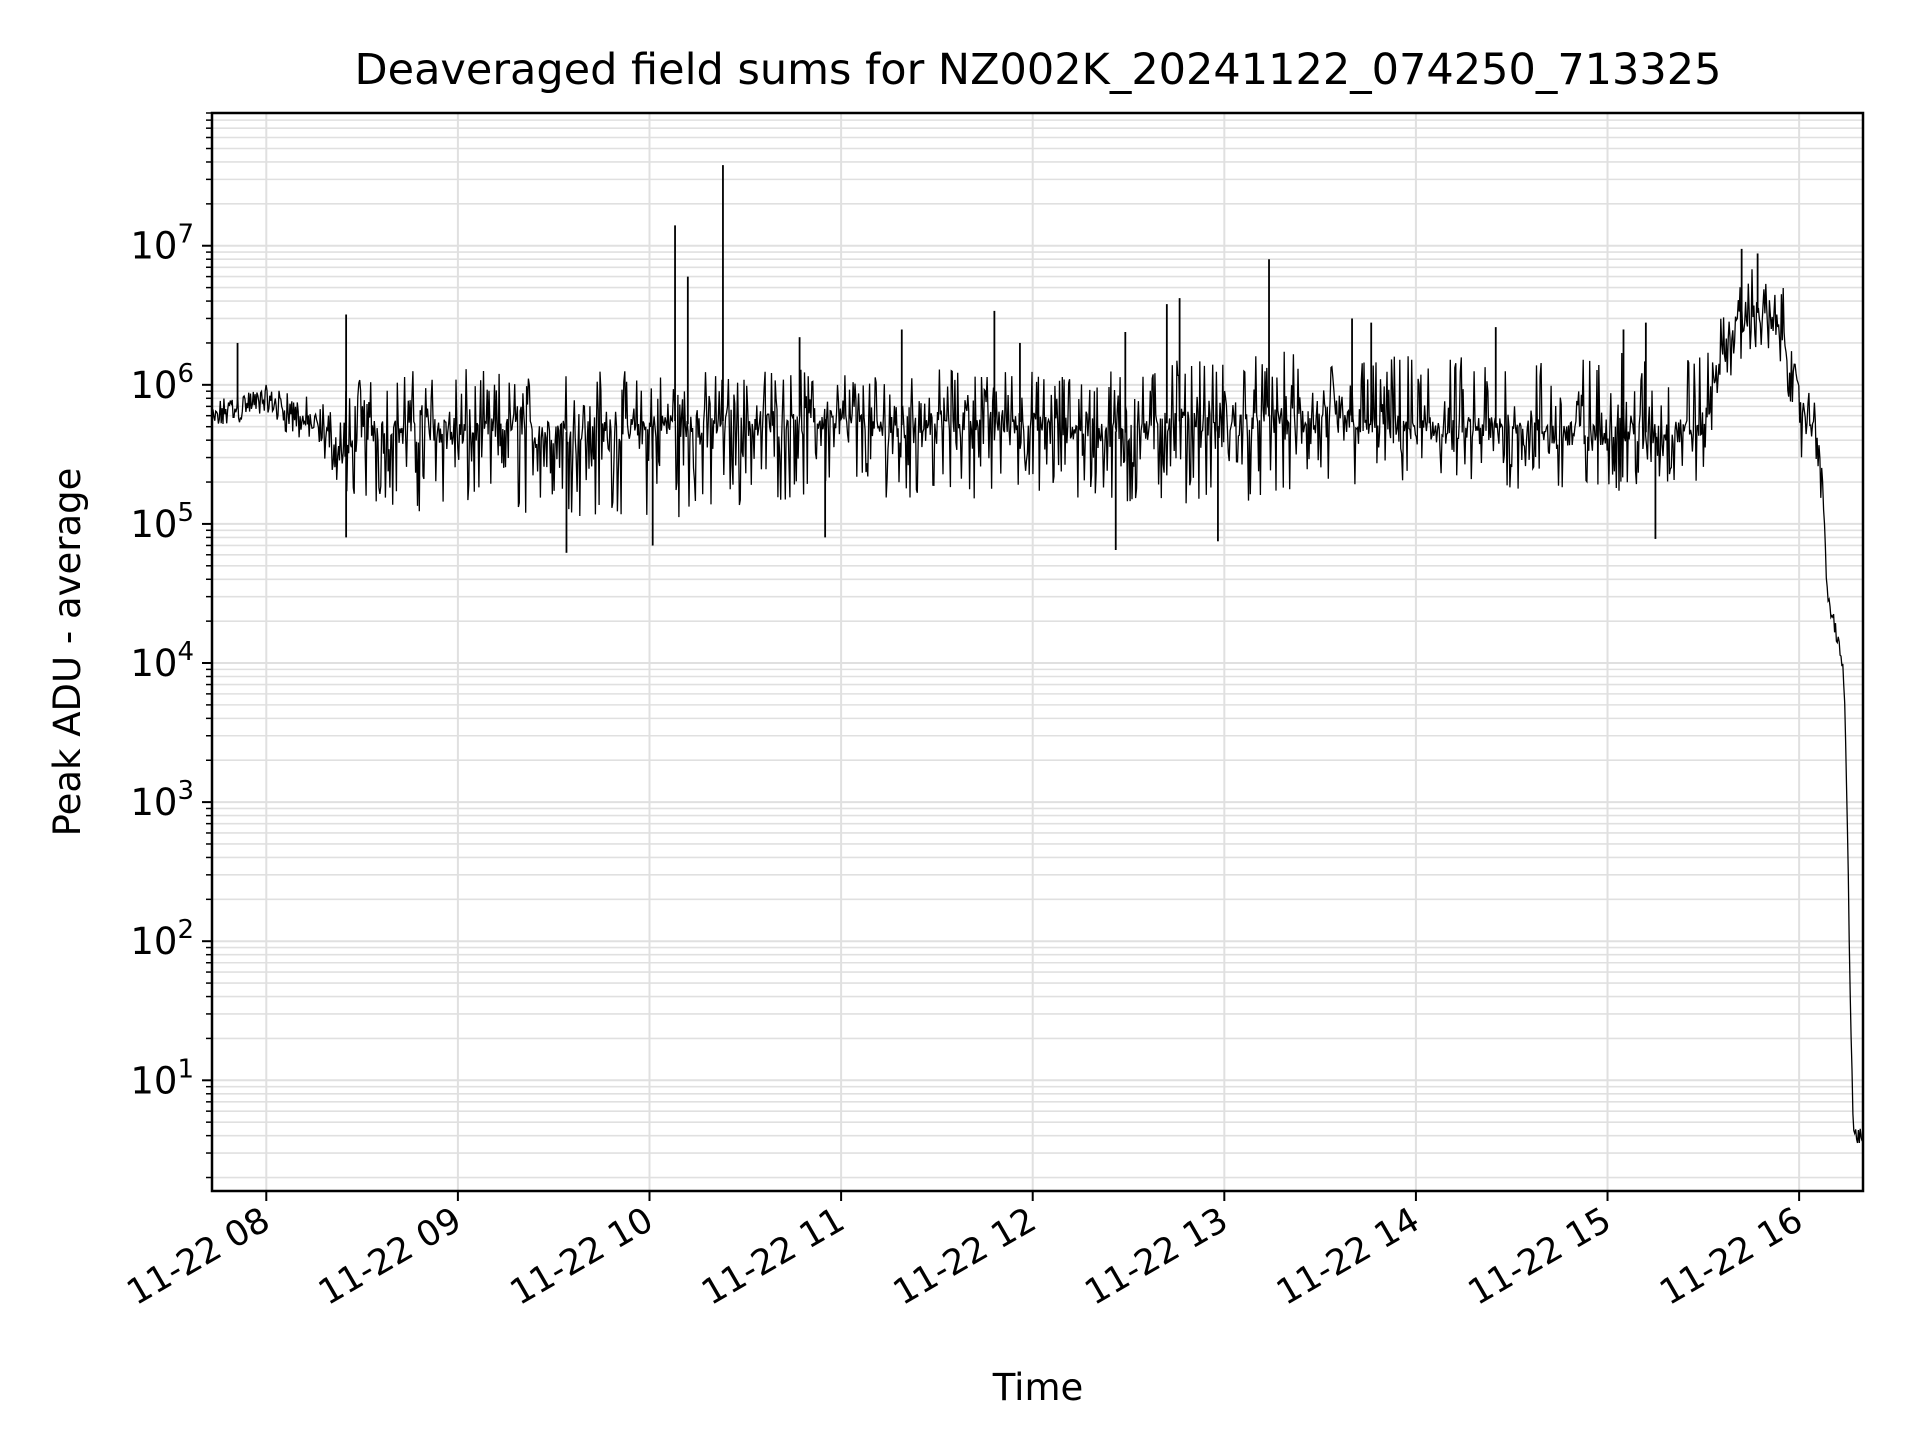 The height and width of the screenshot is (1445, 1920). I want to click on y-tick-label: 10², so click(162, 939).